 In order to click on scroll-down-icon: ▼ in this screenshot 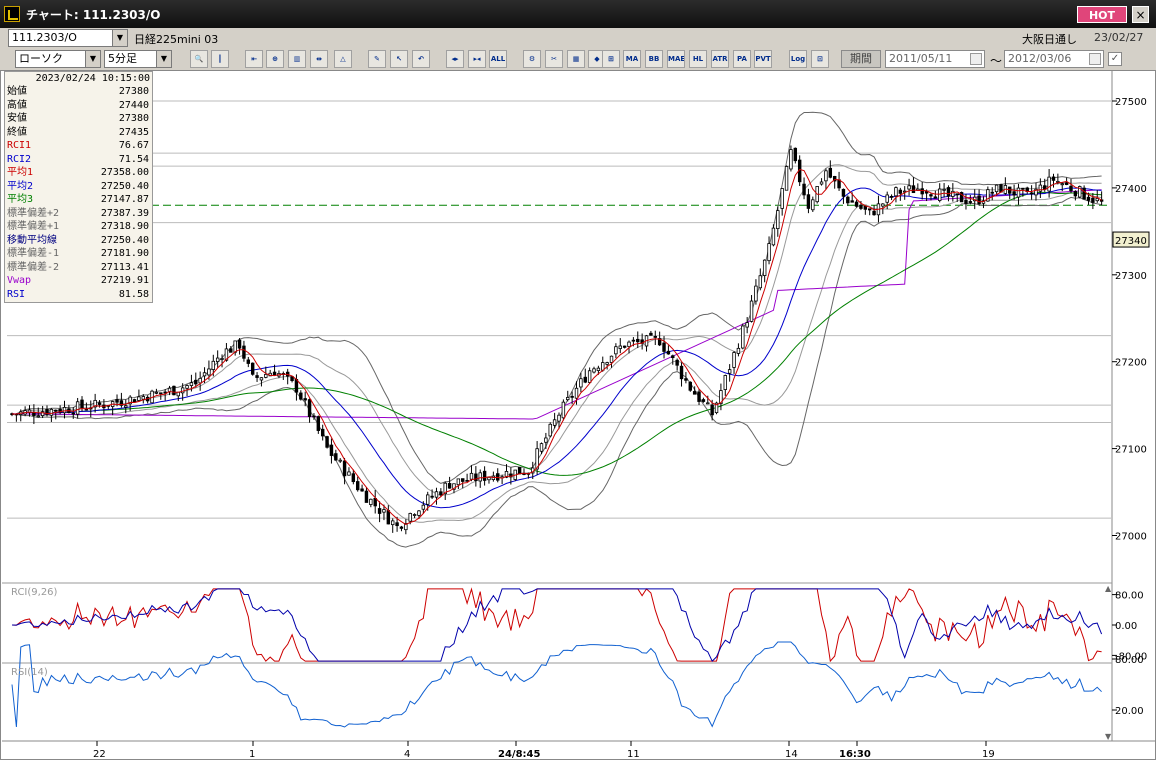, I will do `click(1108, 736)`.